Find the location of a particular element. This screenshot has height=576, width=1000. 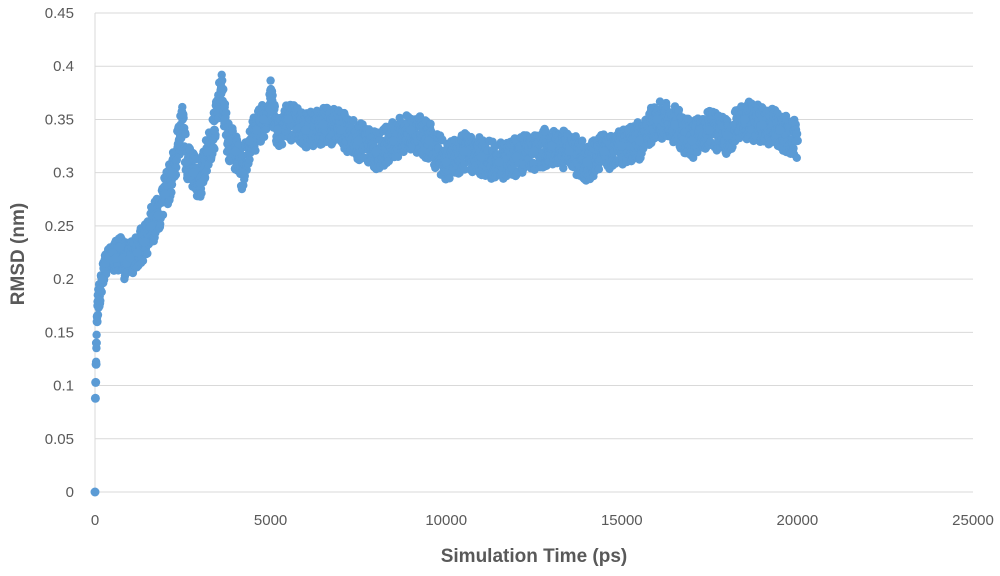

y-tick-label: 0.25 is located at coordinates (59, 226).